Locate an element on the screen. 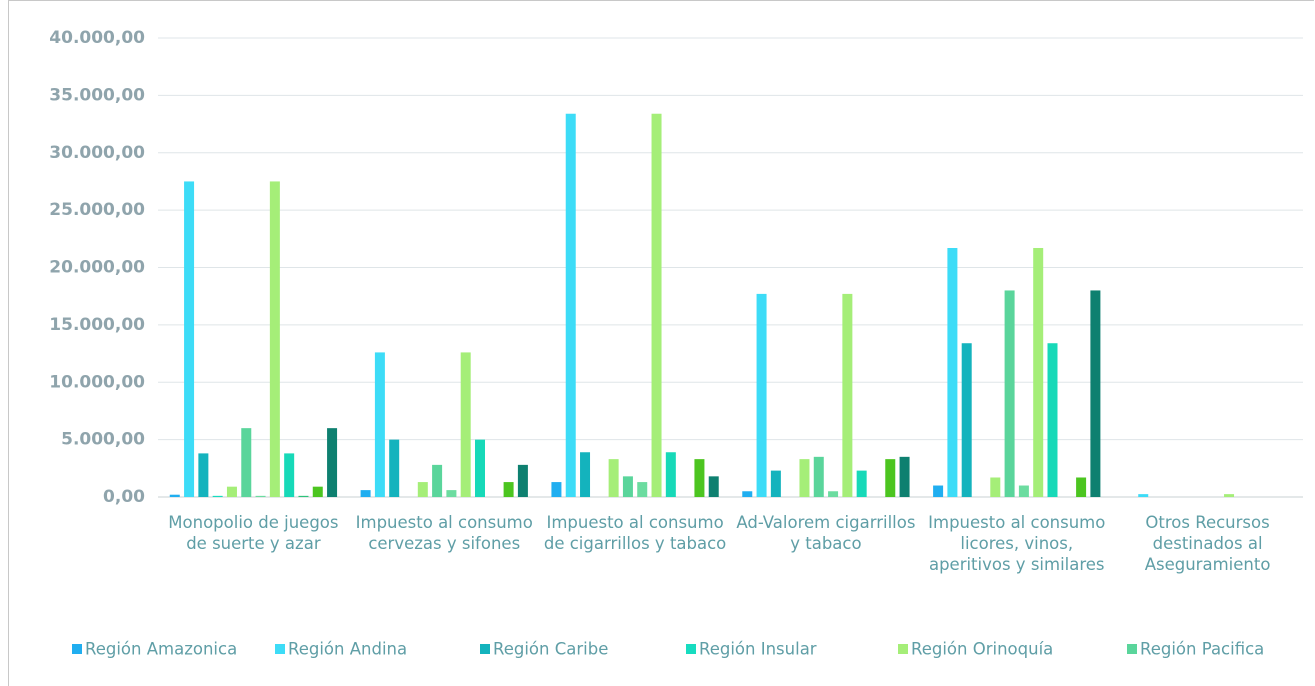 The width and height of the screenshot is (1315, 686). y-tick-label: 15.000,00 is located at coordinates (97, 325).